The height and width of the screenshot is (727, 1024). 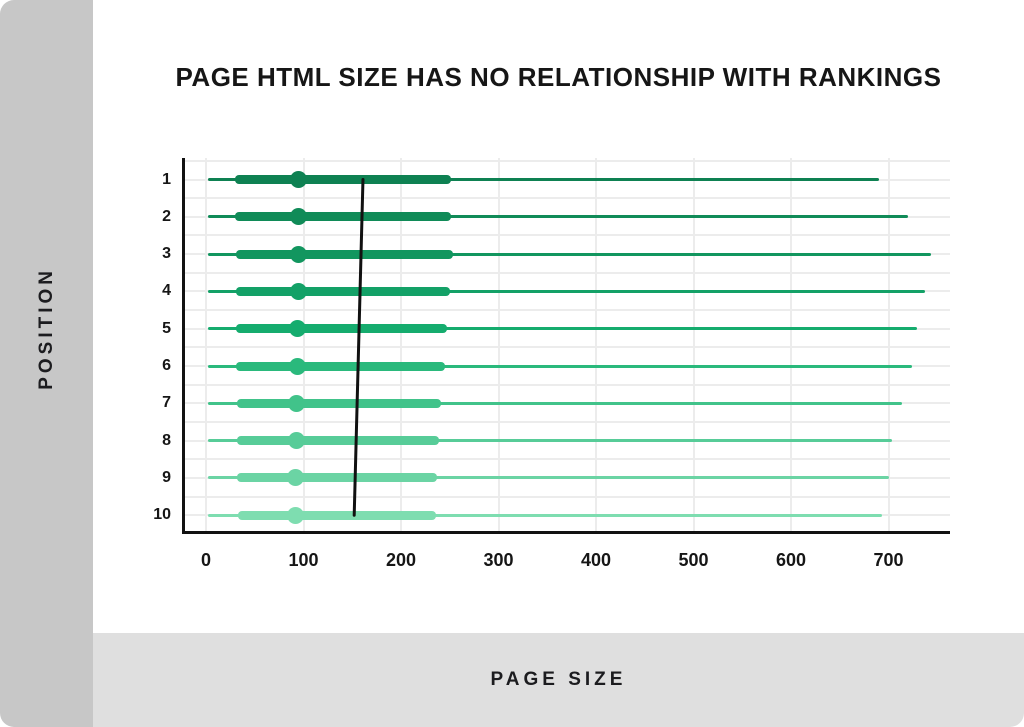 What do you see at coordinates (166, 179) in the screenshot?
I see `y-tick-label: 1` at bounding box center [166, 179].